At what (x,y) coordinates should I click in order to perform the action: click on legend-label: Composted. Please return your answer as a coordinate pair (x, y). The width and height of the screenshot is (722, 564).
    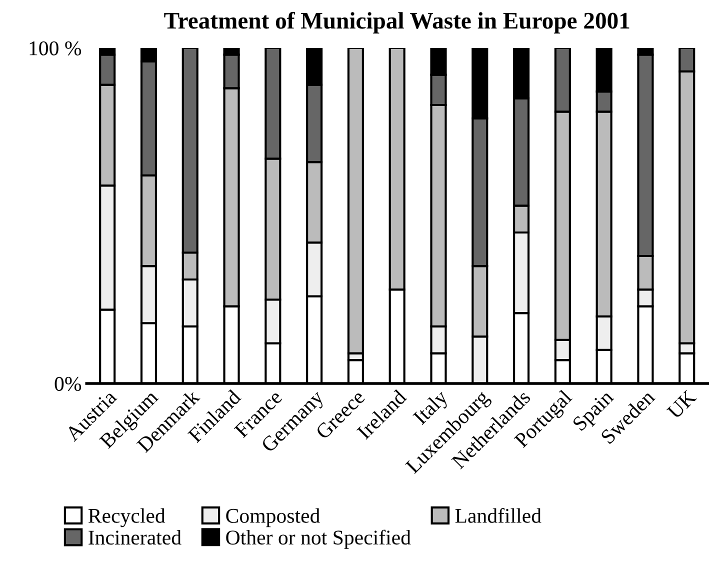
    Looking at the image, I should click on (273, 518).